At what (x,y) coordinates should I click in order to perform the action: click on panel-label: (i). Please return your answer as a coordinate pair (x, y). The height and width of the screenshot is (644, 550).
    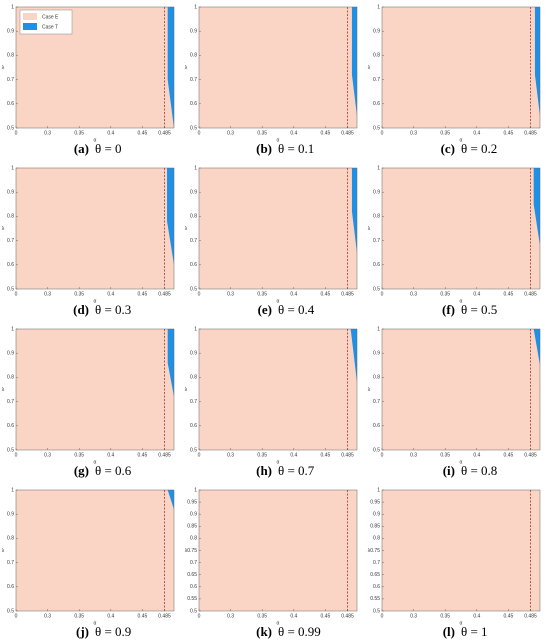
    Looking at the image, I should click on (449, 470).